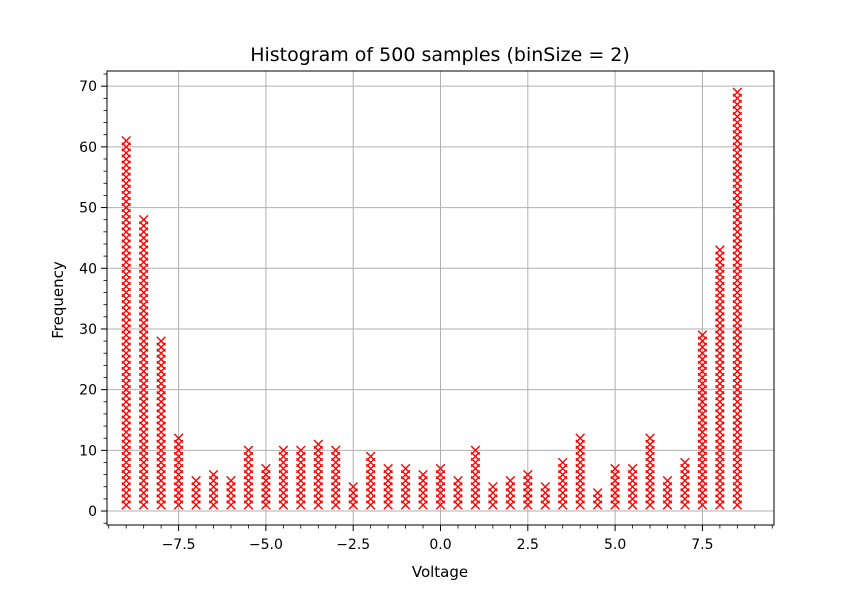  What do you see at coordinates (88, 330) in the screenshot?
I see `y-tick-label: 30` at bounding box center [88, 330].